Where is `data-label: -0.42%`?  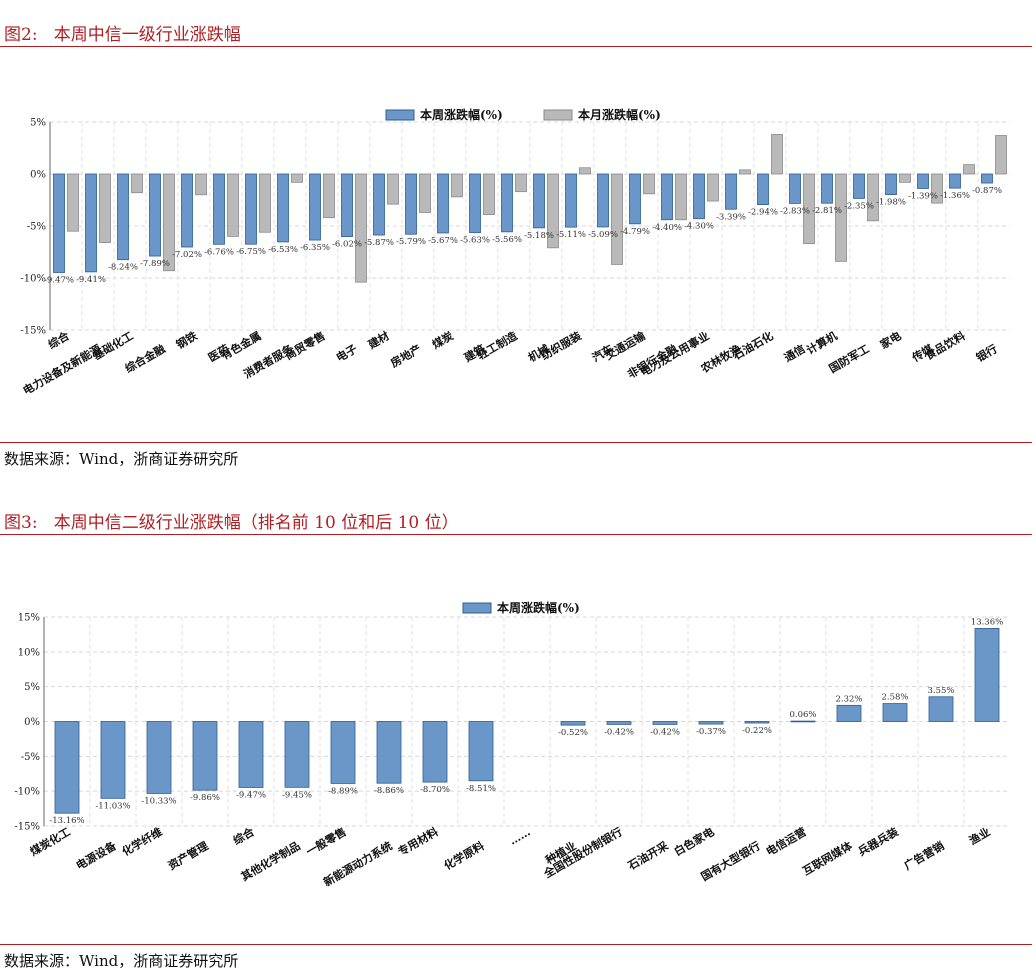 data-label: -0.42% is located at coordinates (665, 732).